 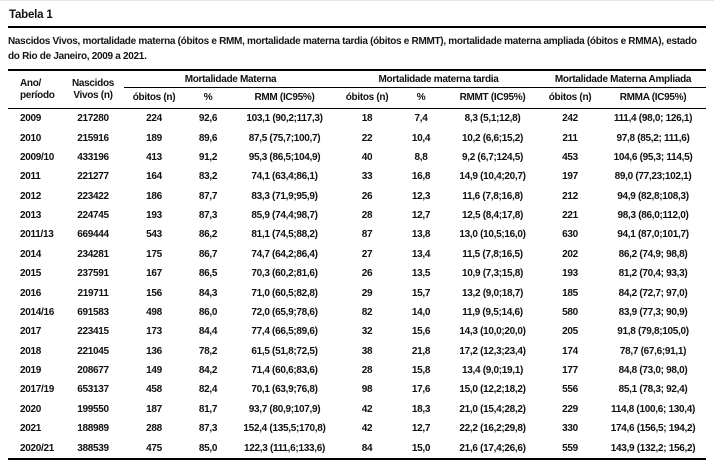 I want to click on table-cell: 28, so click(x=367, y=371).